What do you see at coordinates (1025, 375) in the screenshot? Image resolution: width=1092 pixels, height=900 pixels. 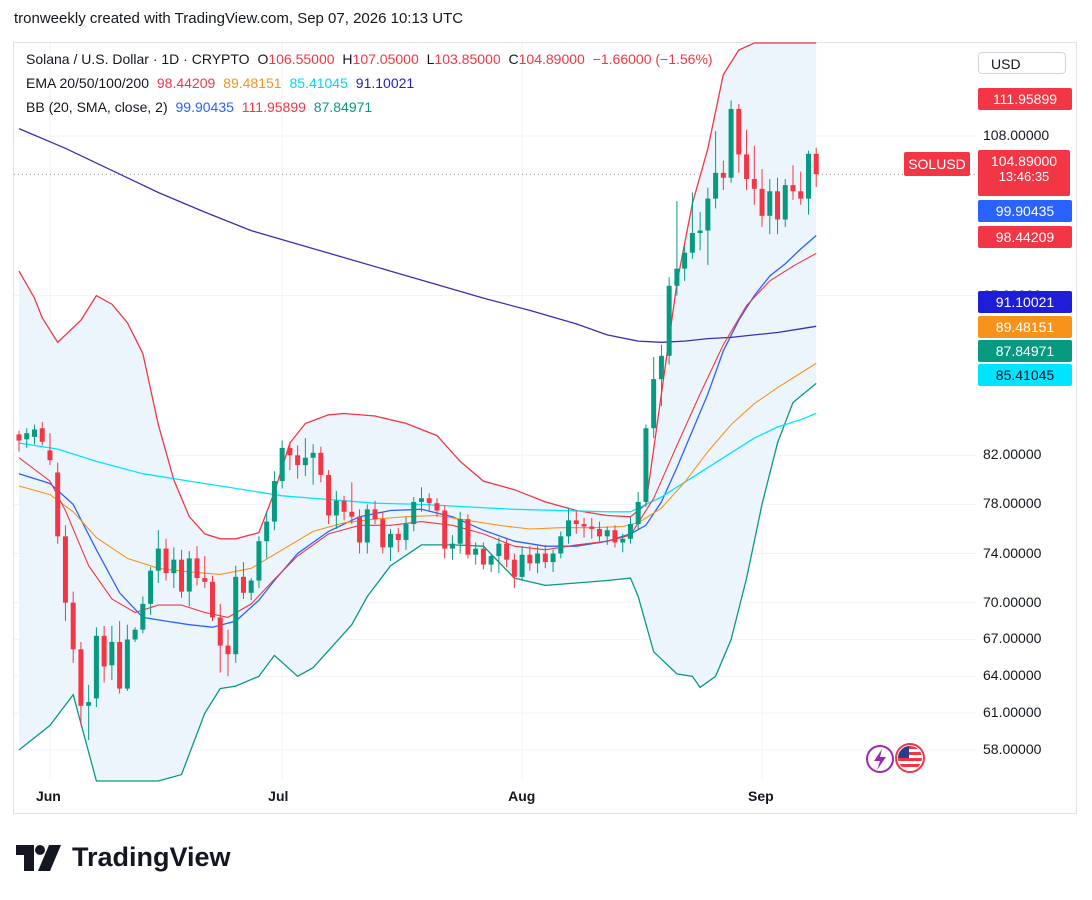 I see `price-tag: 85.41045` at bounding box center [1025, 375].